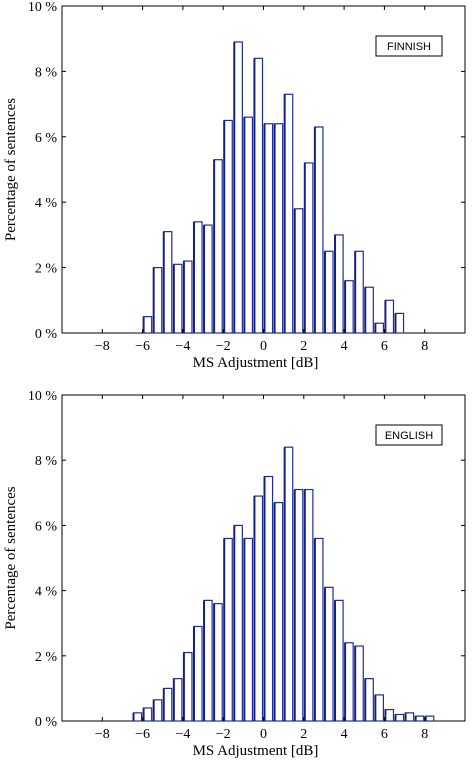 Image resolution: width=474 pixels, height=783 pixels. I want to click on legend-label: ENGLISH, so click(409, 436).